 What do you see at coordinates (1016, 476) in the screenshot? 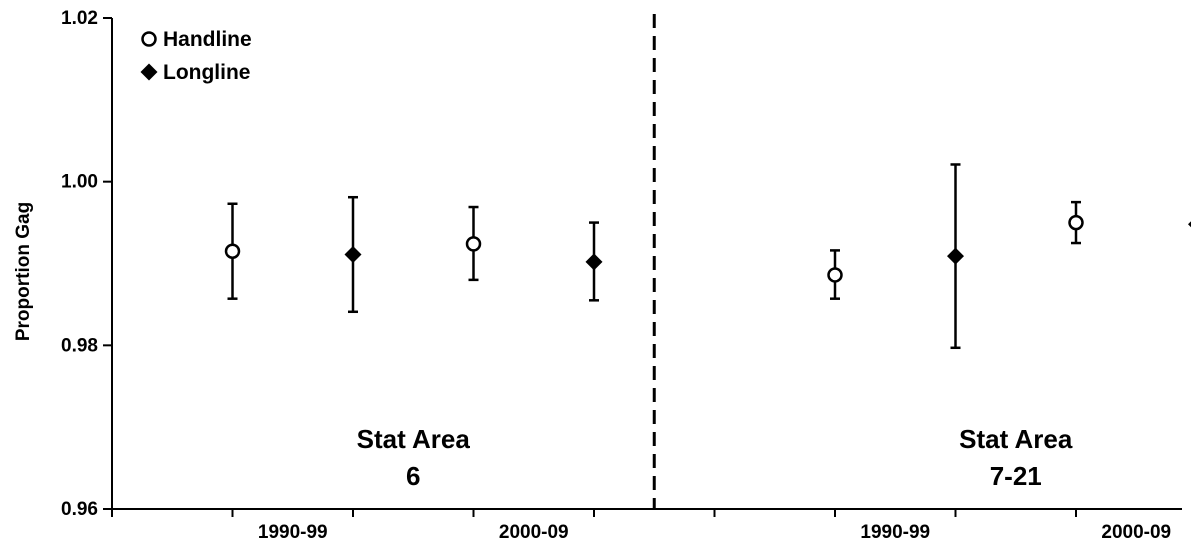
I see `panel-label-line2: 7-21` at bounding box center [1016, 476].